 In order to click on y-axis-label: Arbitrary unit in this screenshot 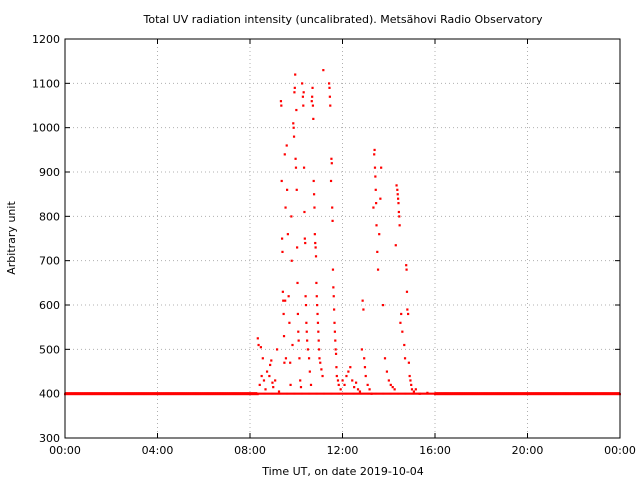, I will do `click(11, 238)`.